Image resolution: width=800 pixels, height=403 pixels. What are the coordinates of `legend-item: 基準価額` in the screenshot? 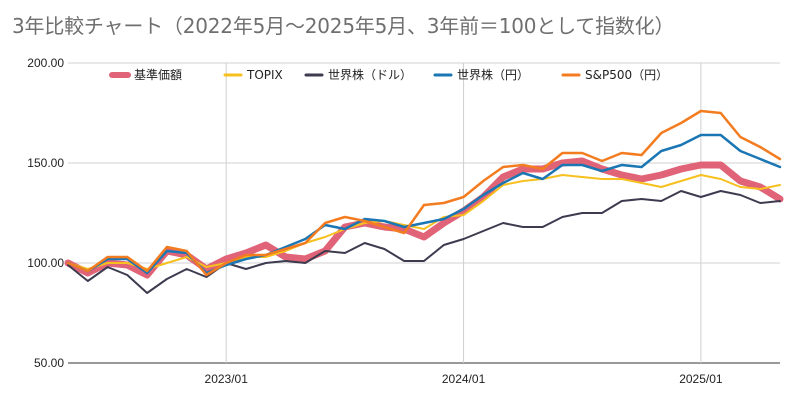 It's located at (145, 74).